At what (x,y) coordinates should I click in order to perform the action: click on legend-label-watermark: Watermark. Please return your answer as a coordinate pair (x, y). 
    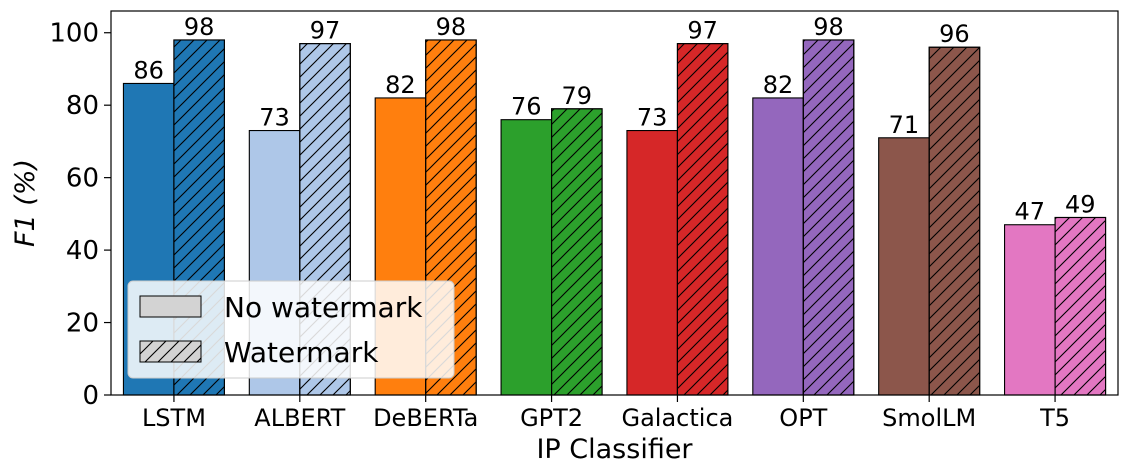
    Looking at the image, I should click on (301, 352).